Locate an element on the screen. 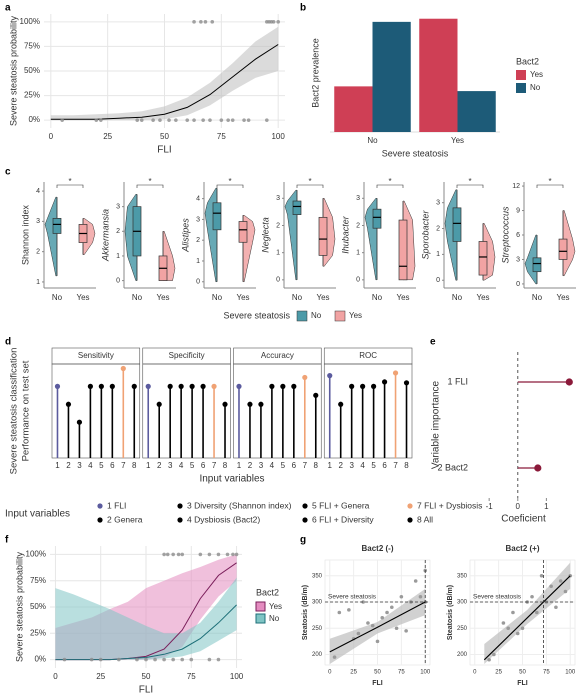  legend-title: Input variables is located at coordinates (37, 514).